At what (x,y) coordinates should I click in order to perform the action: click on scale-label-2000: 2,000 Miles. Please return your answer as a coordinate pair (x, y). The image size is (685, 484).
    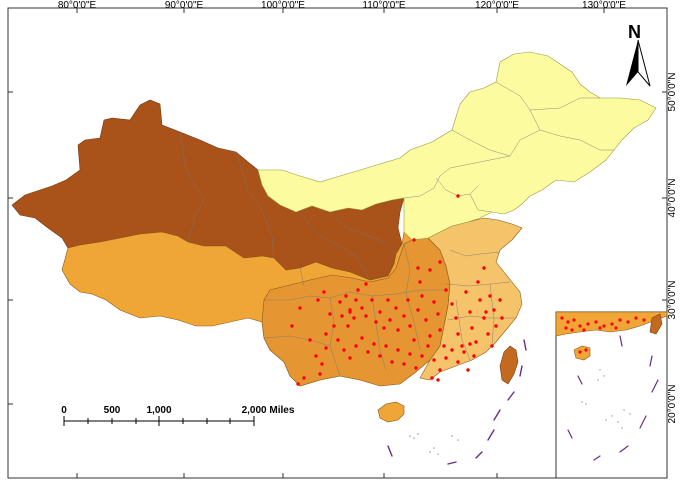
    Looking at the image, I should click on (268, 410).